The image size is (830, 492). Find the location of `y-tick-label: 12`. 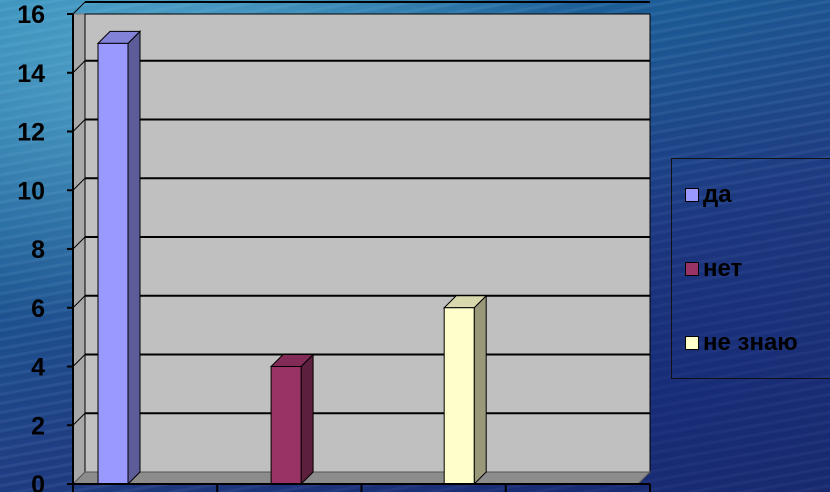

y-tick-label: 12 is located at coordinates (31, 133).